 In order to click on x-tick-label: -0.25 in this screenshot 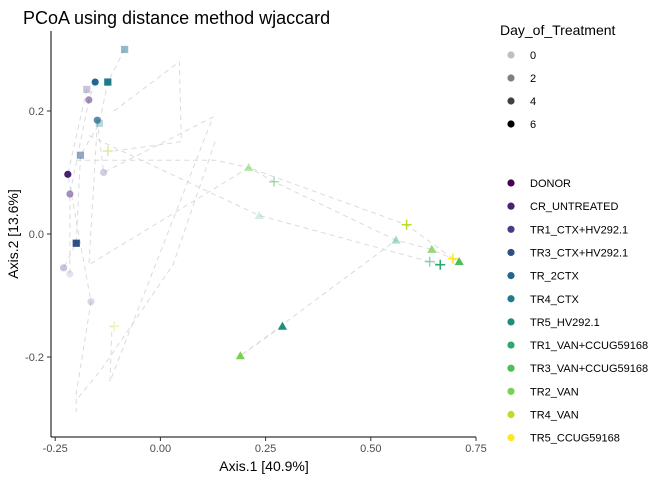, I will do `click(55, 449)`.